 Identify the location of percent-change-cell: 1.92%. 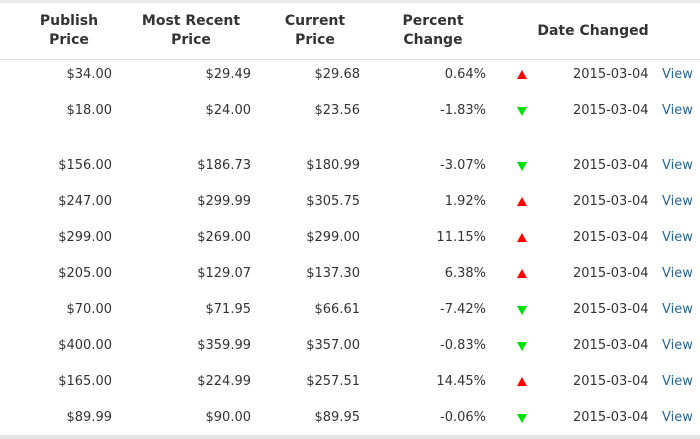
(465, 201).